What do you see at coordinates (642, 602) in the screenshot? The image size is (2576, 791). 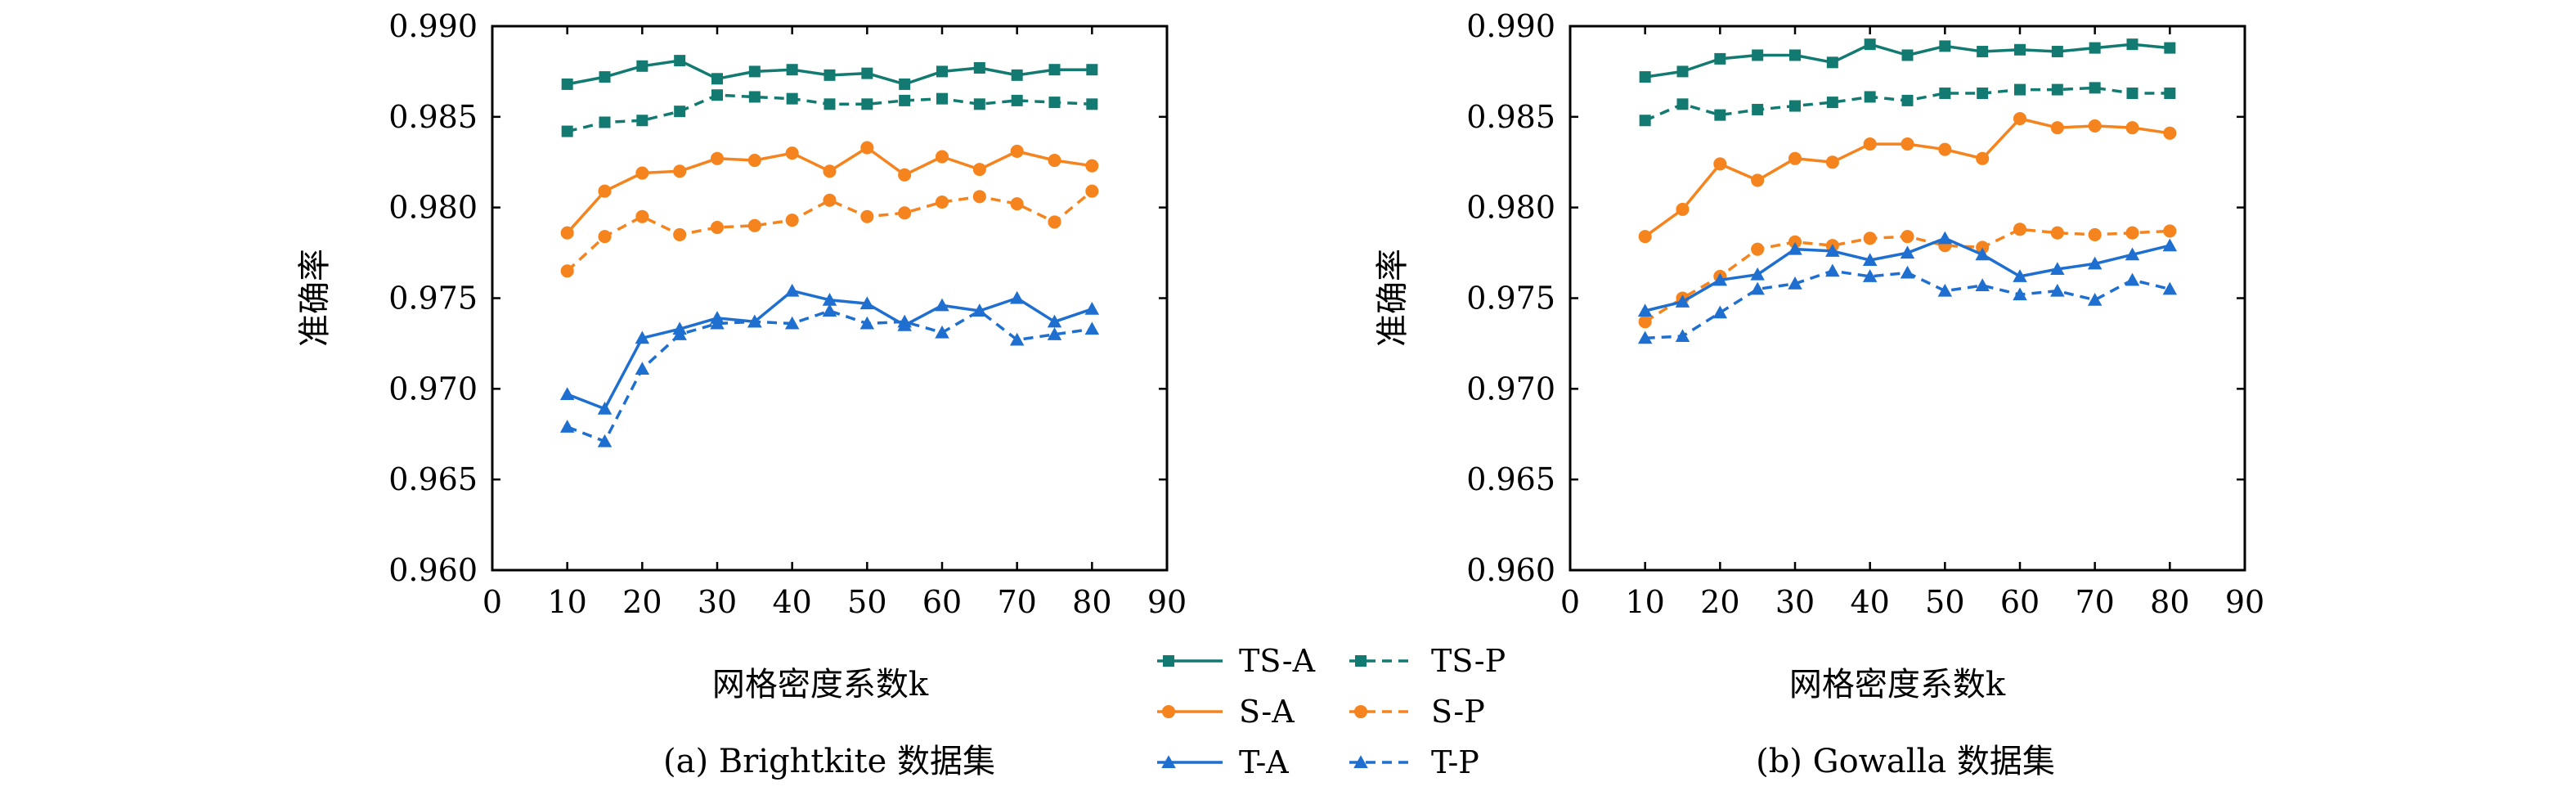 I see `x-tick-label: 20` at bounding box center [642, 602].